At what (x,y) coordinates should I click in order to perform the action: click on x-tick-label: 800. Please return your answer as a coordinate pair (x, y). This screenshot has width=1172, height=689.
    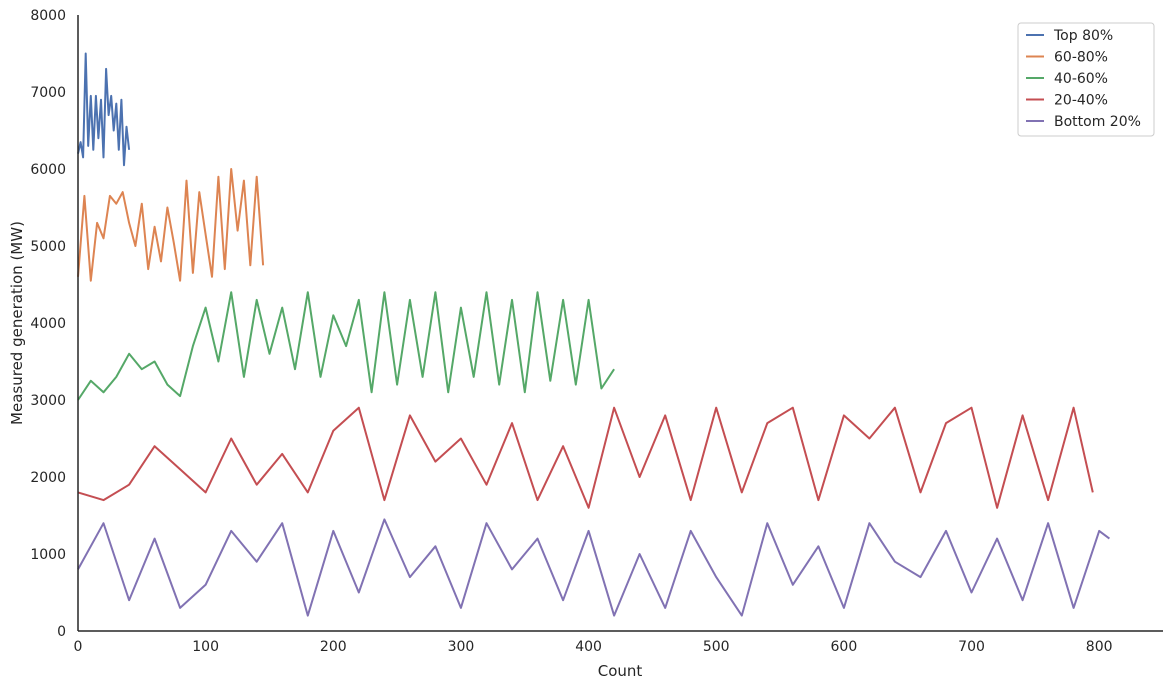
    Looking at the image, I should click on (1099, 647).